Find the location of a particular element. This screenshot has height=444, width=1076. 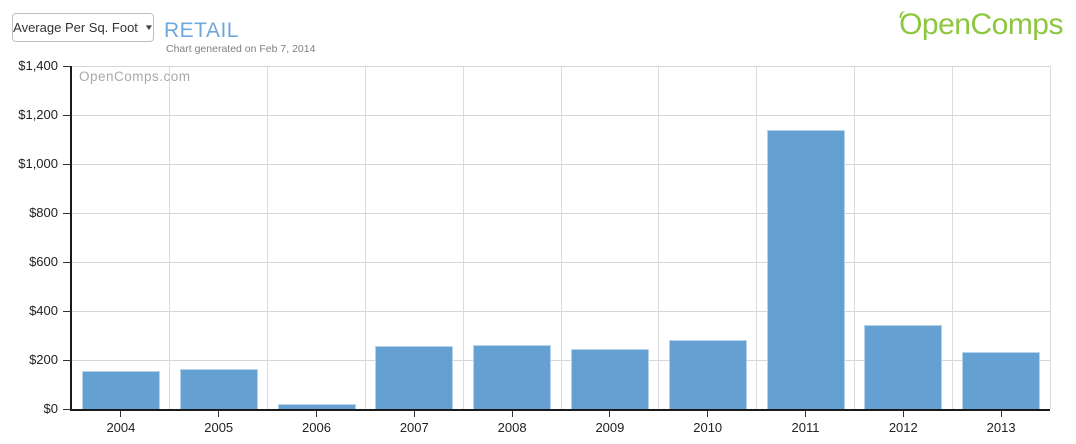

y-axis-label: $1,200 is located at coordinates (38, 114).